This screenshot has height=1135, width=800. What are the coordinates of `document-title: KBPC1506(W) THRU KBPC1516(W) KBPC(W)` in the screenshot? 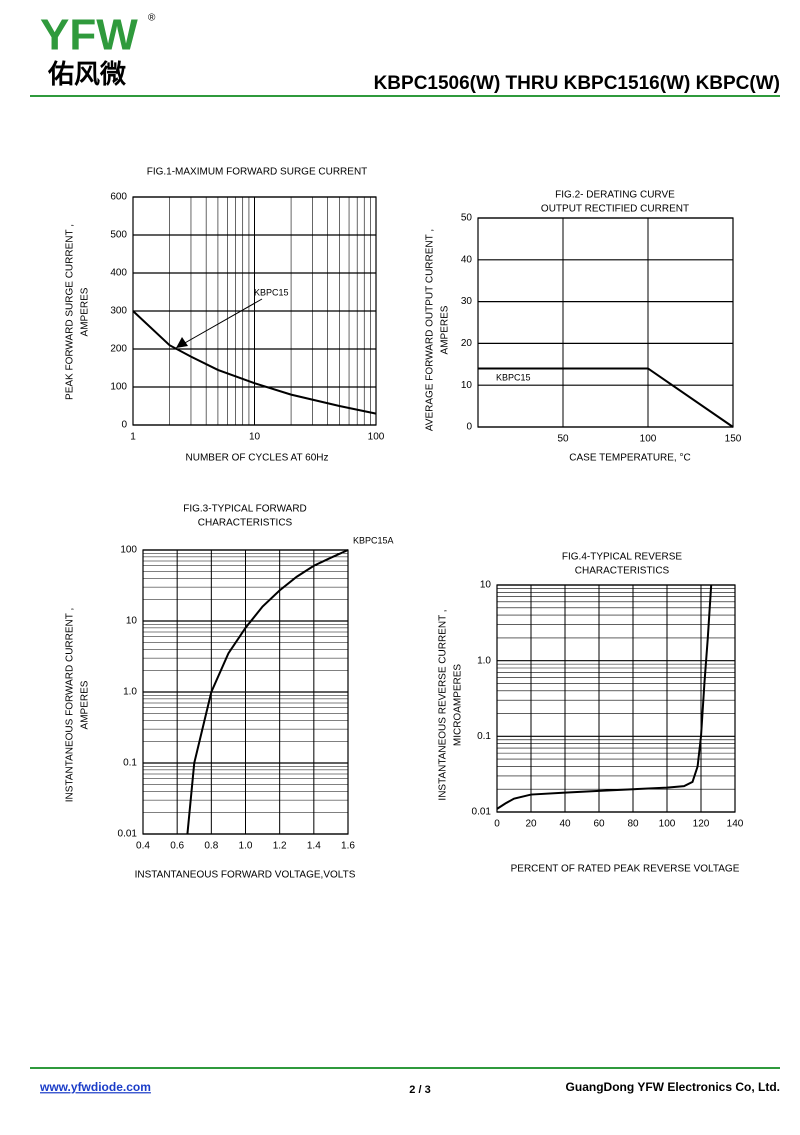 It's located at (577, 83).